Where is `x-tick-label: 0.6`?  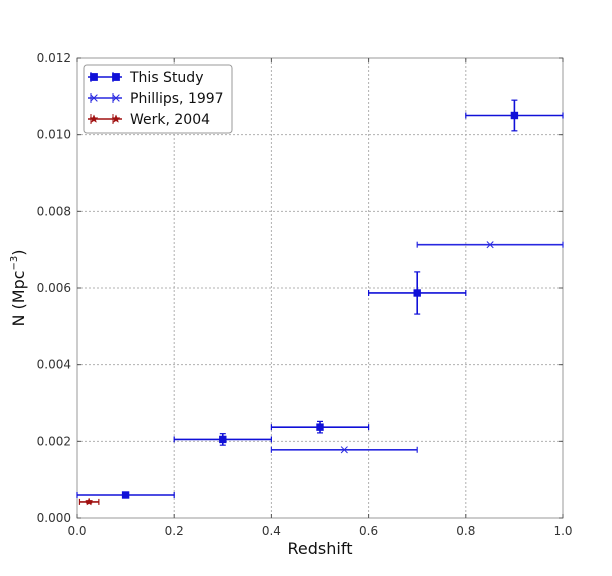 x-tick-label: 0.6 is located at coordinates (368, 531).